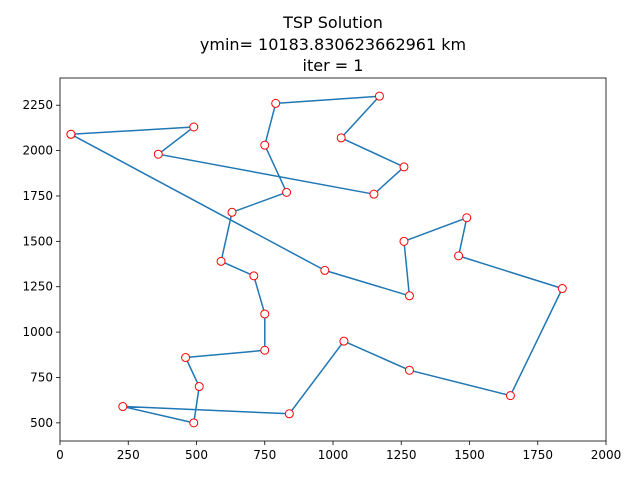  What do you see at coordinates (37, 151) in the screenshot?
I see `y-tick-label: 2000` at bounding box center [37, 151].